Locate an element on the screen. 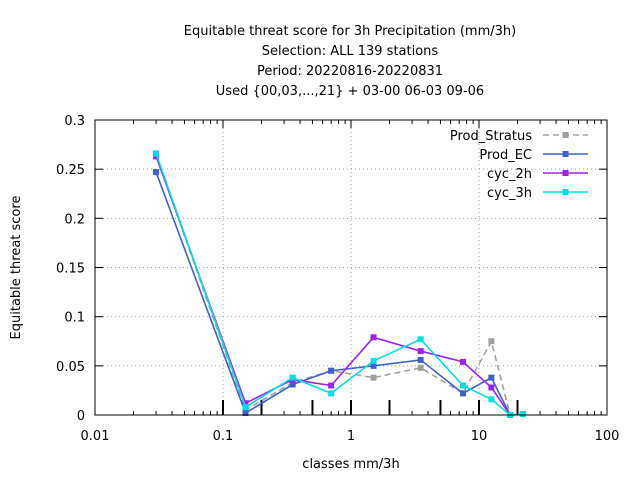  chart-title-line: Used {00,03,...,21} + 03-00 06-03 09-06 is located at coordinates (350, 91).